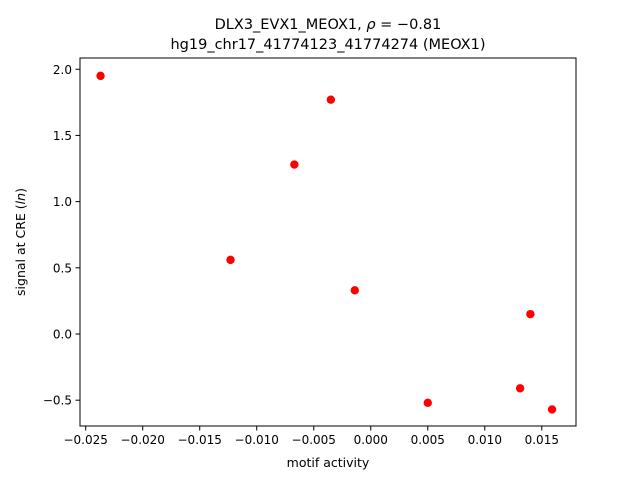 Image resolution: width=640 pixels, height=480 pixels. Describe the element at coordinates (428, 440) in the screenshot. I see `x-tick-label-6: 0.005` at that location.